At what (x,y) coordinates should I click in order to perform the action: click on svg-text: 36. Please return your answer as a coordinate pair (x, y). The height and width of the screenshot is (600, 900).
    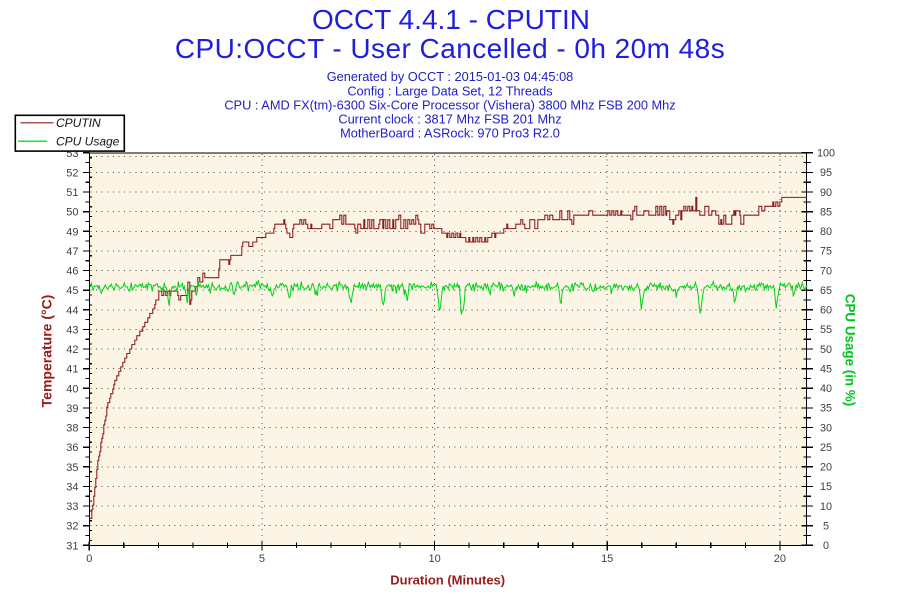
    Looking at the image, I should click on (72, 448).